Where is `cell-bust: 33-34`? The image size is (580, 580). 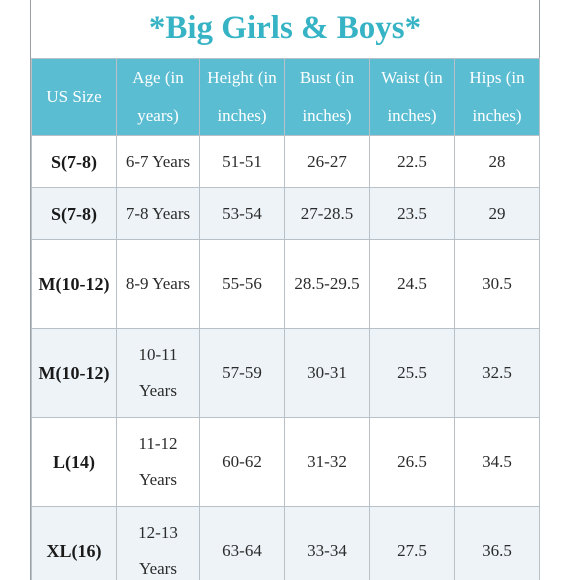 cell-bust: 33-34 is located at coordinates (327, 543).